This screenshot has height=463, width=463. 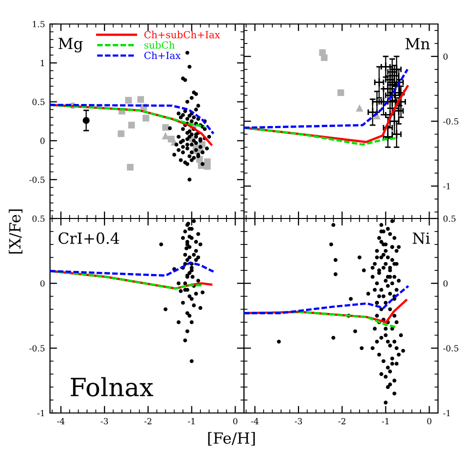 I want to click on x-axis-title: [Fe/H], so click(x=231, y=439).